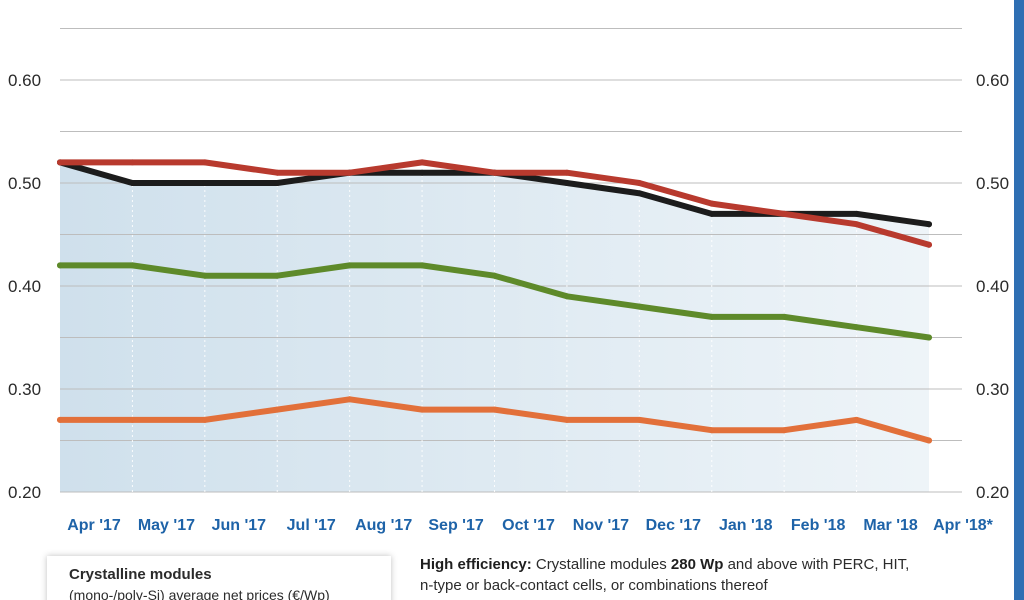 The width and height of the screenshot is (1024, 600). What do you see at coordinates (476, 564) in the screenshot?
I see `note-bold-label: High efficiency:` at bounding box center [476, 564].